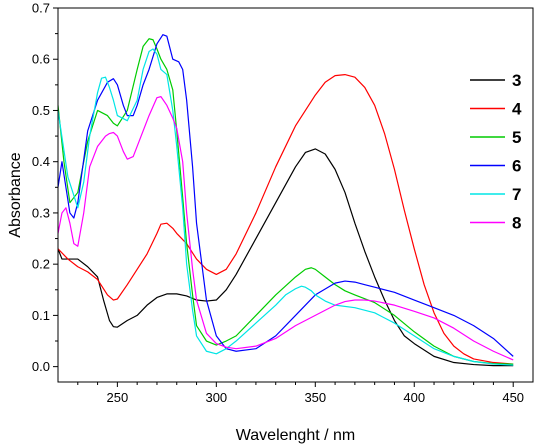 The height and width of the screenshot is (447, 550). Describe the element at coordinates (517, 109) in the screenshot. I see `legend-label-4: 4` at that location.